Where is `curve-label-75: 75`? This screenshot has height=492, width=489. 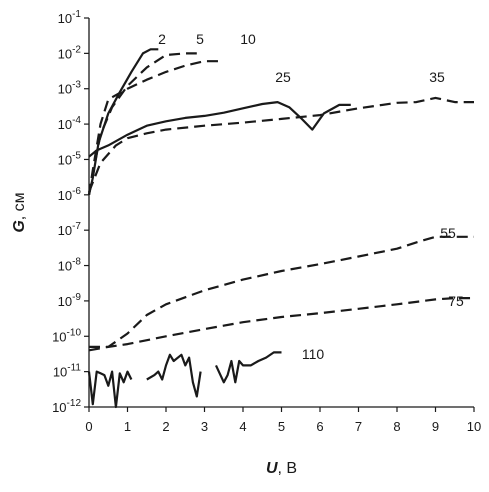
curve-label-75: 75 is located at coordinates (456, 301).